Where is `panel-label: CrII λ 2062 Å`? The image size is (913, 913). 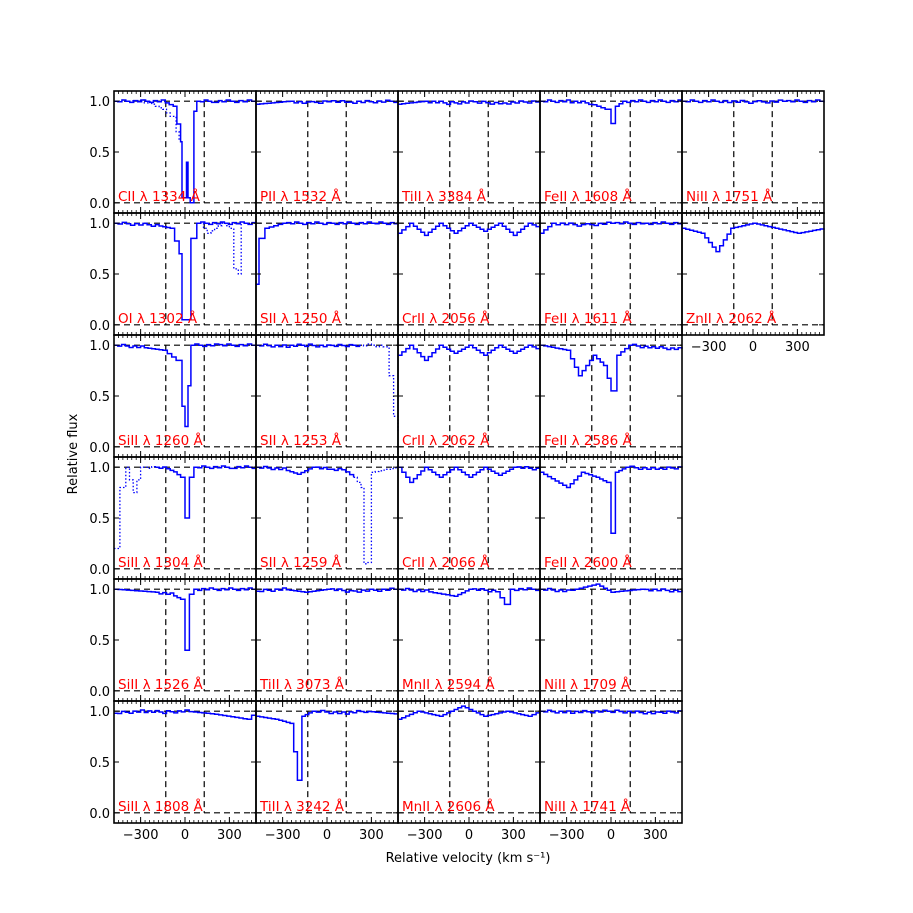 panel-label: CrII λ 2062 Å is located at coordinates (446, 440).